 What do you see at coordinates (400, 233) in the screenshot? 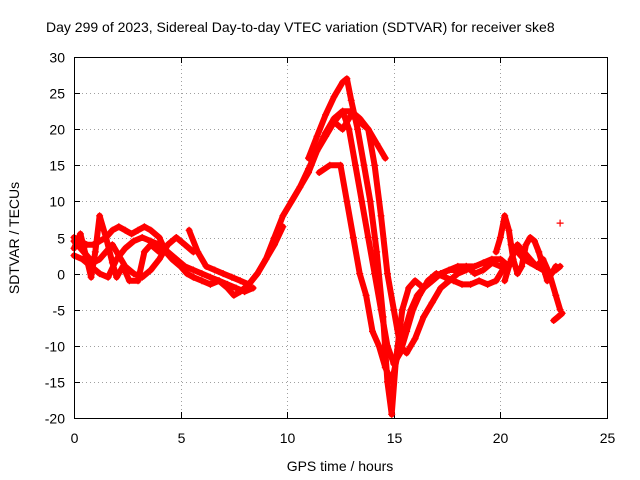
I see `series-line` at bounding box center [400, 233].